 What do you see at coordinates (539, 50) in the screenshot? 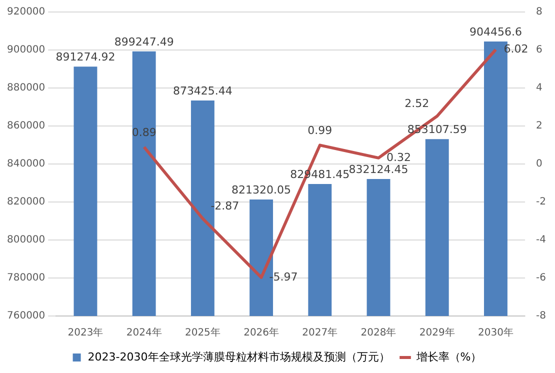
I see `y2-tick-label: 6` at bounding box center [539, 50].